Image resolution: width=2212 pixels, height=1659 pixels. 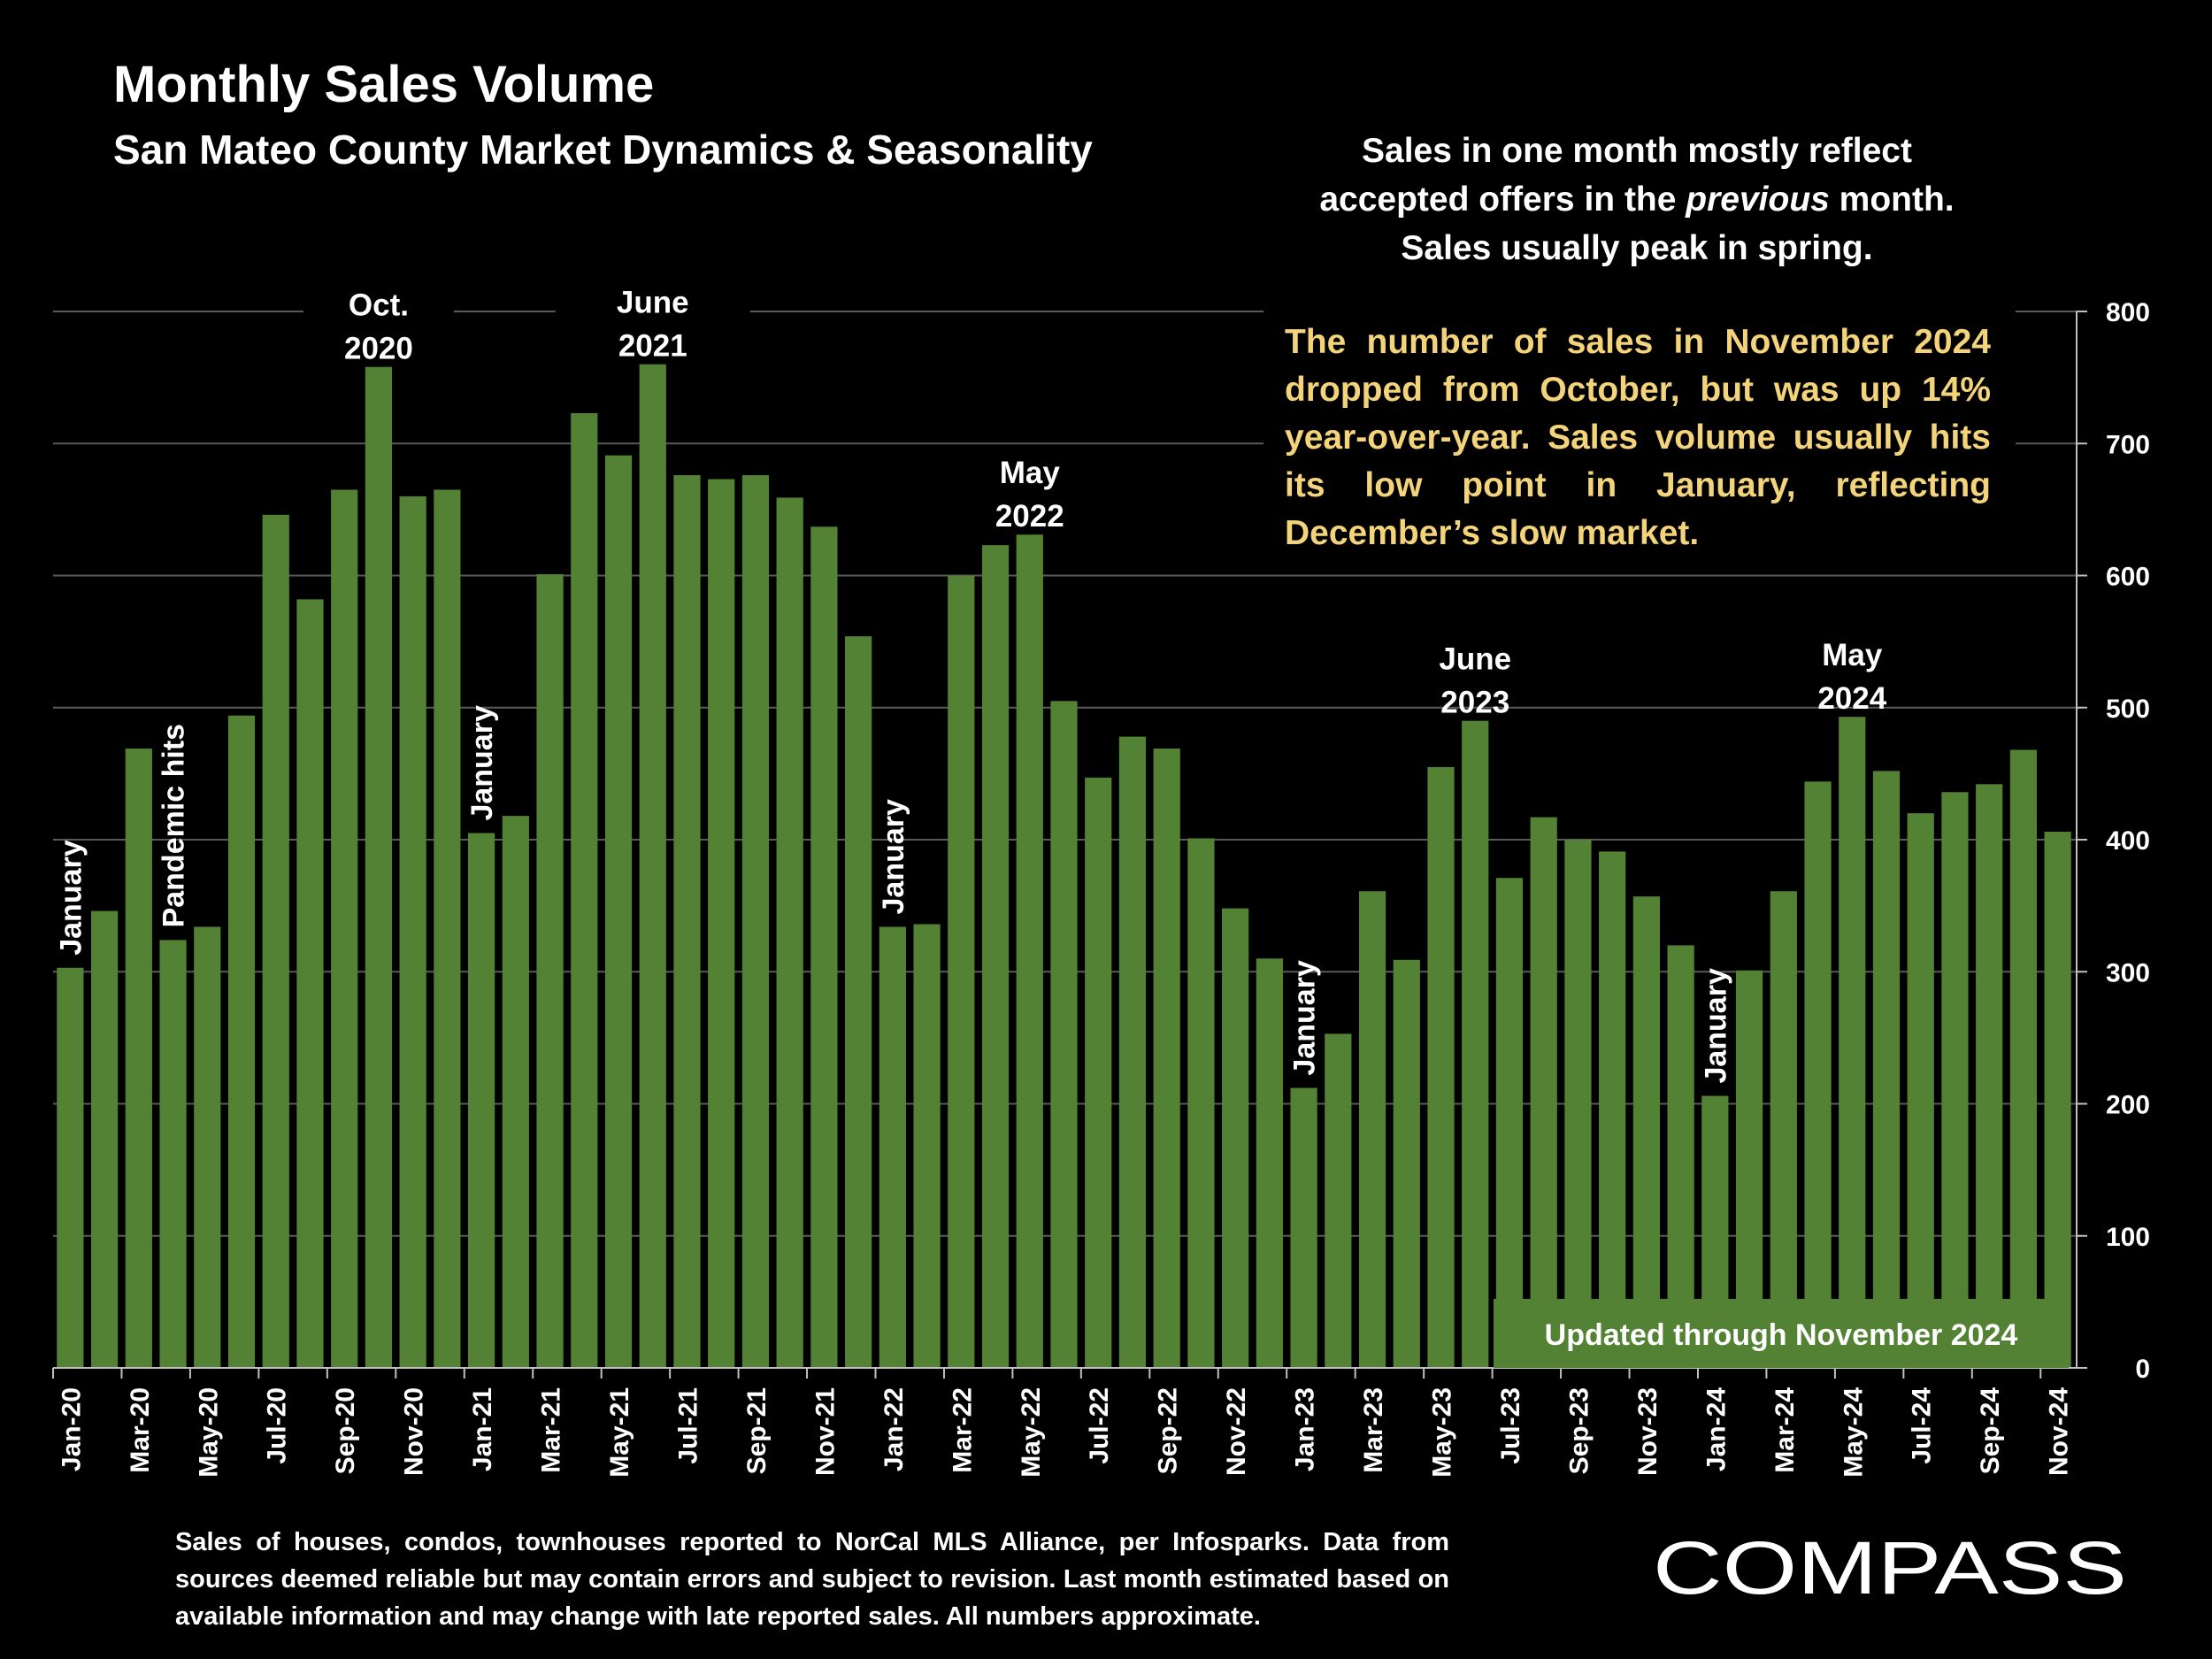 I want to click on x-tick-label: Mar-22, so click(x=963, y=1430).